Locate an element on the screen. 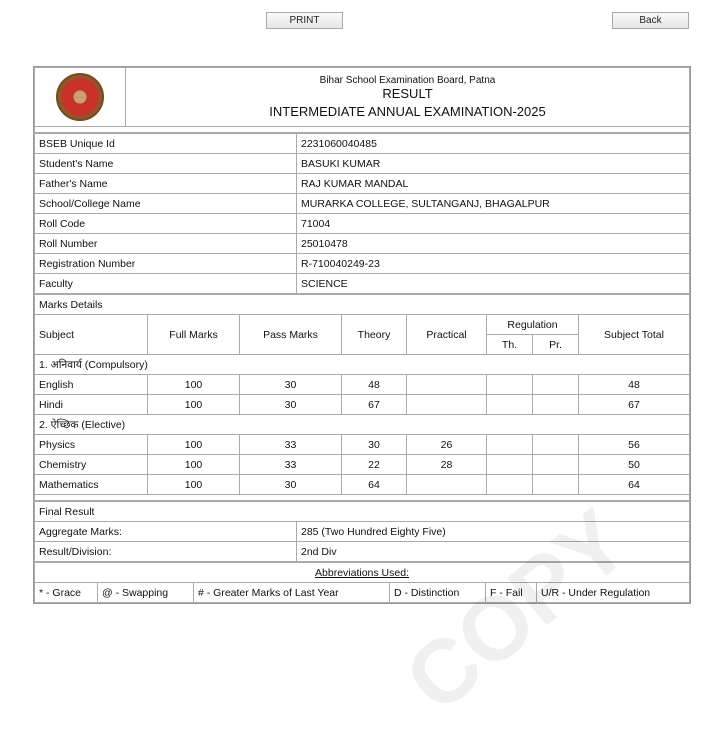 This screenshot has height=733, width=720. subject-row: Mathematics 100 30 64 64 is located at coordinates (362, 484).